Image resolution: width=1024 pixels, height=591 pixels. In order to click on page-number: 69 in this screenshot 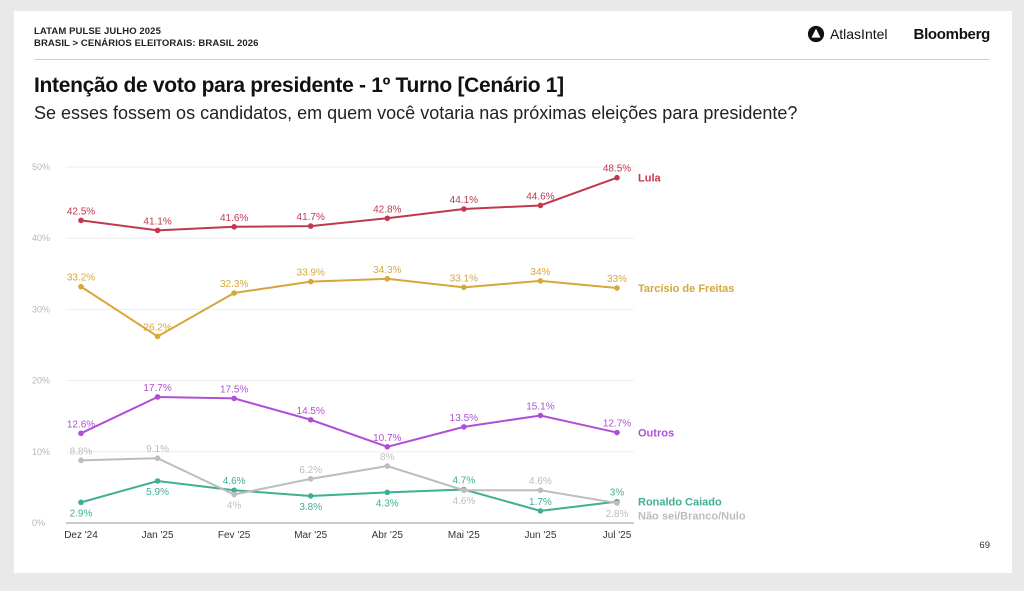, I will do `click(984, 545)`.